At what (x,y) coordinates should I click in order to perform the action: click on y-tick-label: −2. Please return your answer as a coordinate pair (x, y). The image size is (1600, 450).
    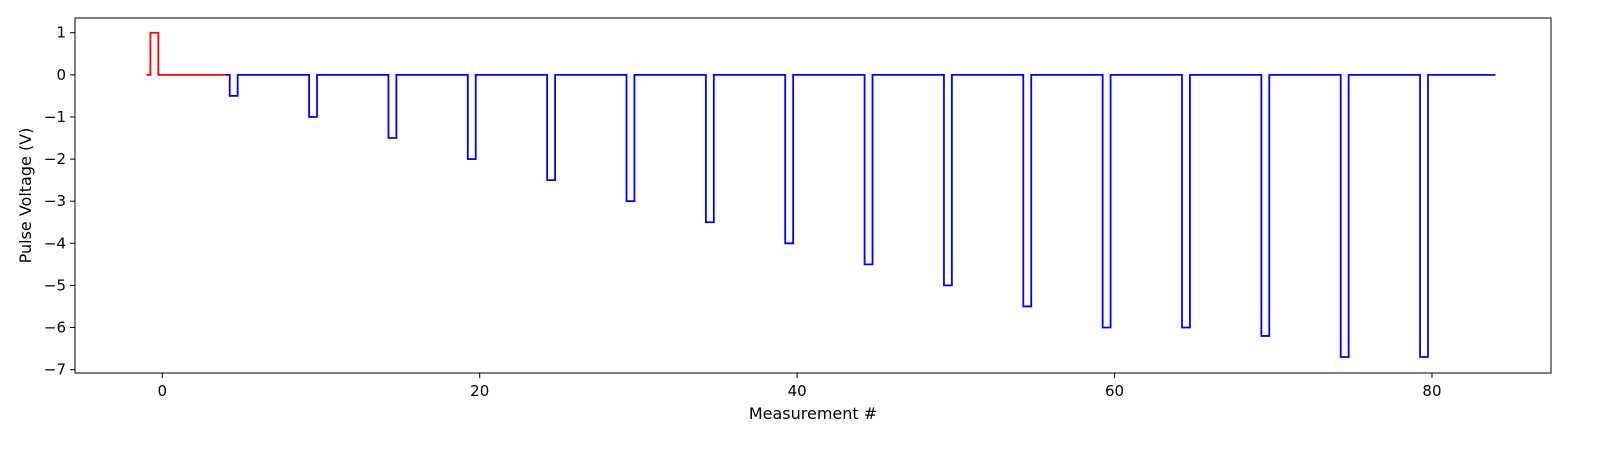
    Looking at the image, I should click on (55, 159).